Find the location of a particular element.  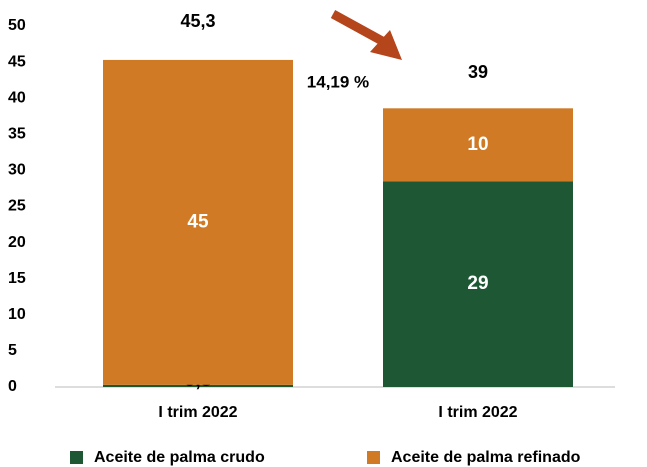

arrow is located at coordinates (358, 28).